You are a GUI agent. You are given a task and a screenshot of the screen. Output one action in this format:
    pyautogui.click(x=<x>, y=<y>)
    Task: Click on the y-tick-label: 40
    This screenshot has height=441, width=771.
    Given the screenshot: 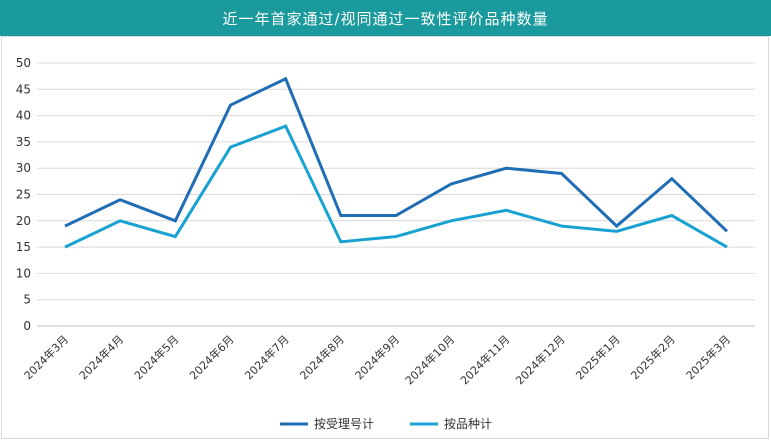 What is the action you would take?
    pyautogui.click(x=23, y=116)
    